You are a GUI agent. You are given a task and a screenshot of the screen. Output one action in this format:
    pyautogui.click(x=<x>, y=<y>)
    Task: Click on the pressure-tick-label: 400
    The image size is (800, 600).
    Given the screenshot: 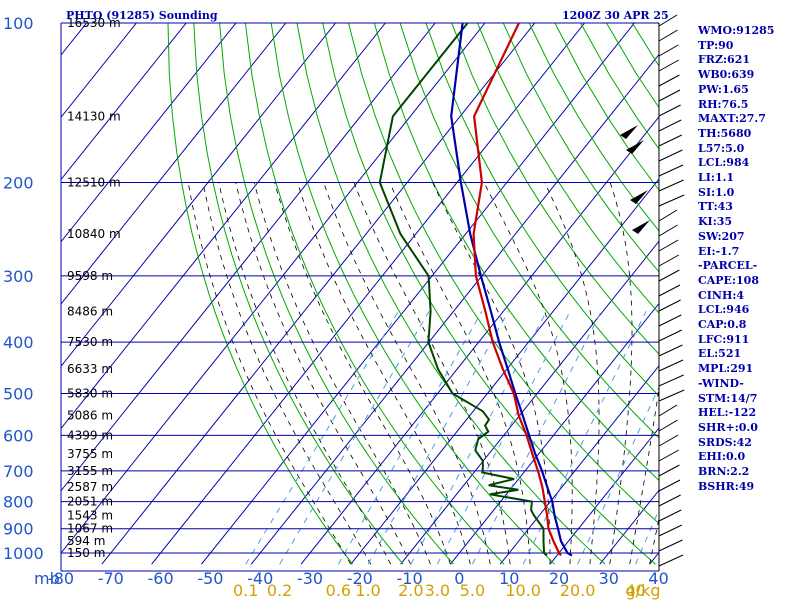 What is the action you would take?
    pyautogui.click(x=18, y=342)
    